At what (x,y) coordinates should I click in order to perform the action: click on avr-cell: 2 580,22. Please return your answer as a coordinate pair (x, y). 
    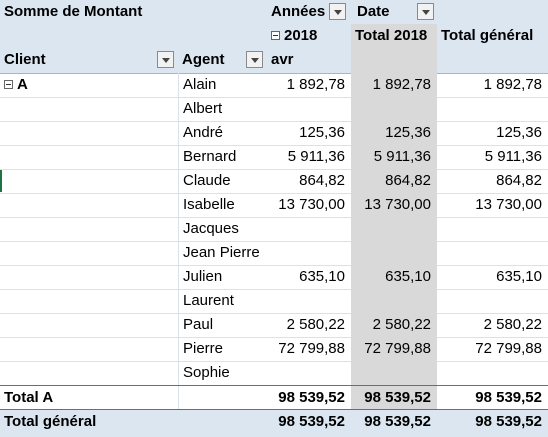
    Looking at the image, I should click on (315, 324).